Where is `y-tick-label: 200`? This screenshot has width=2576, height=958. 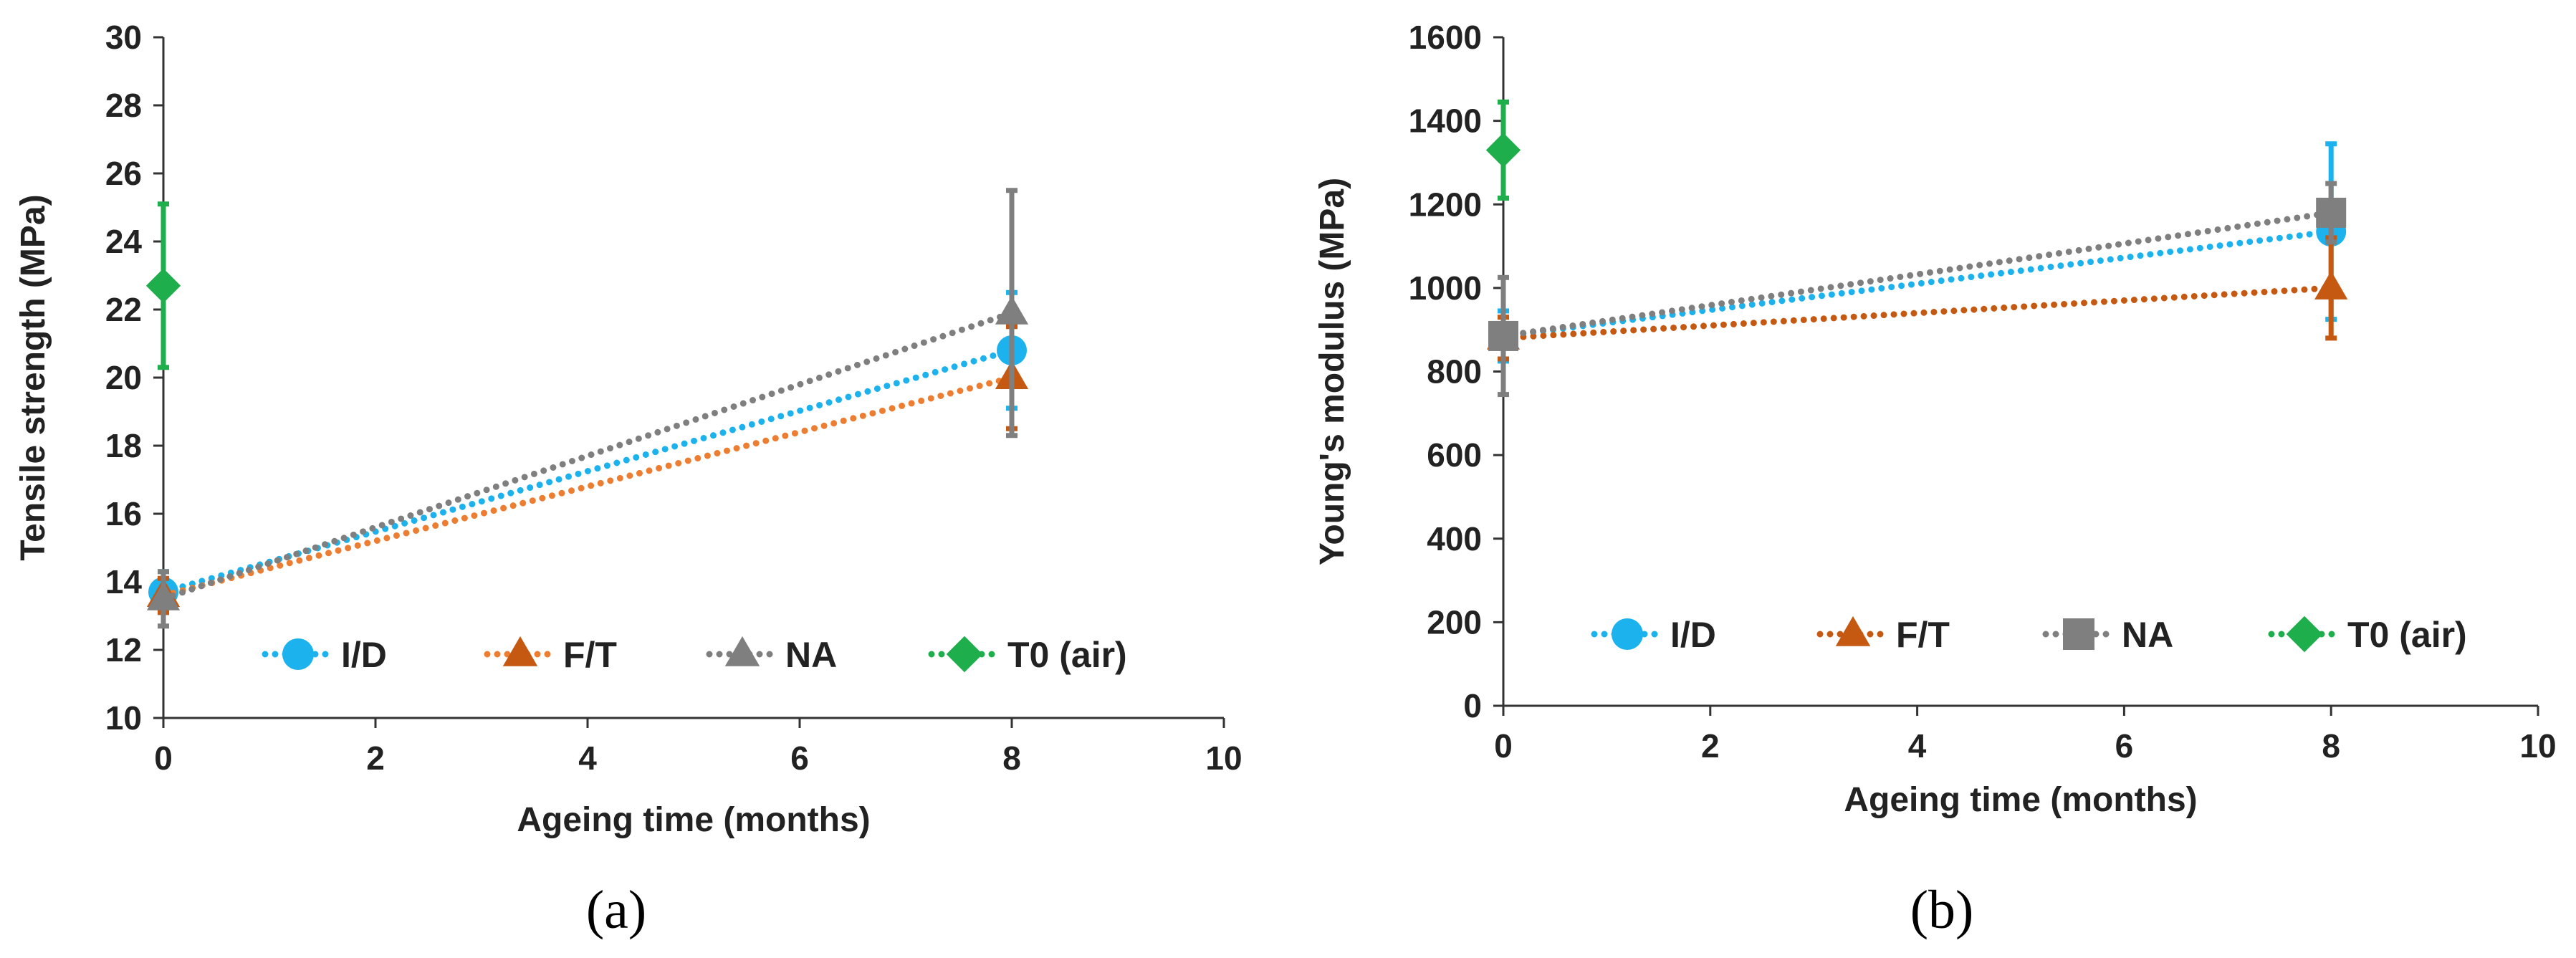
y-tick-label: 200 is located at coordinates (1454, 622).